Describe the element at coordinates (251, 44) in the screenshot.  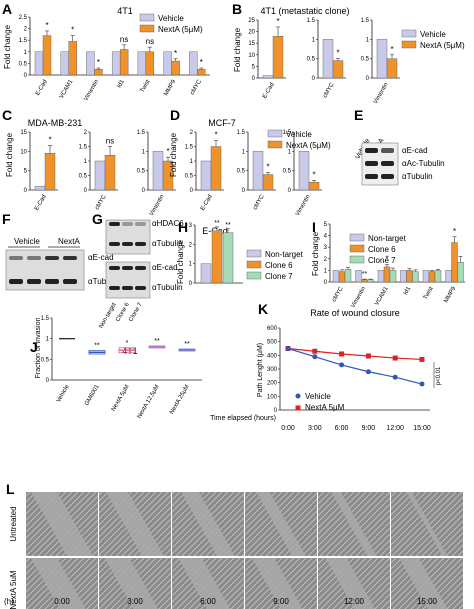
I see `panel-b-chart-0-ytick-label: 15` at that location.